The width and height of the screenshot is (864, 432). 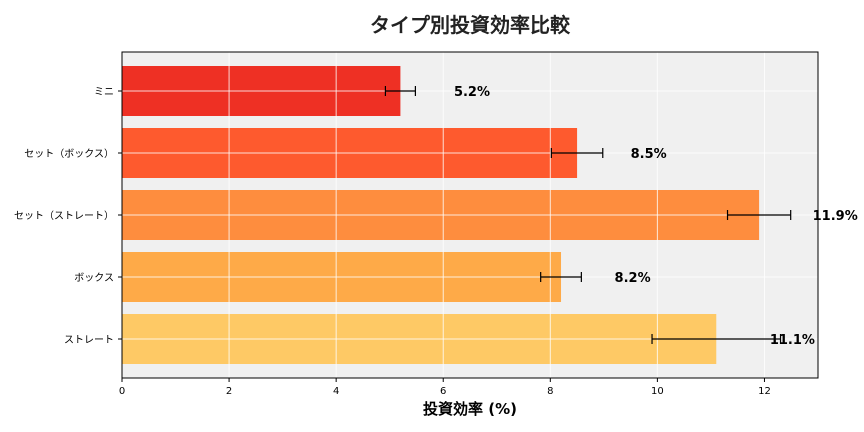 I want to click on x-tick-label: 4, so click(x=336, y=391).